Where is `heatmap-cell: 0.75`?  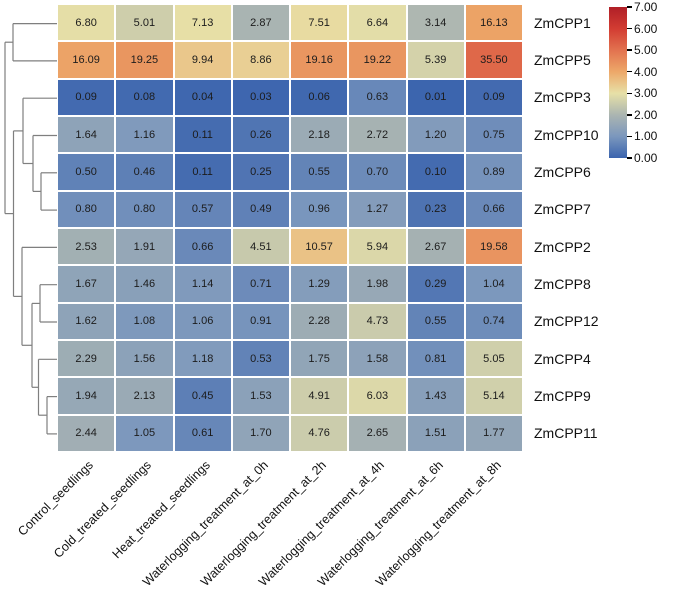 heatmap-cell: 0.75 is located at coordinates (493, 135).